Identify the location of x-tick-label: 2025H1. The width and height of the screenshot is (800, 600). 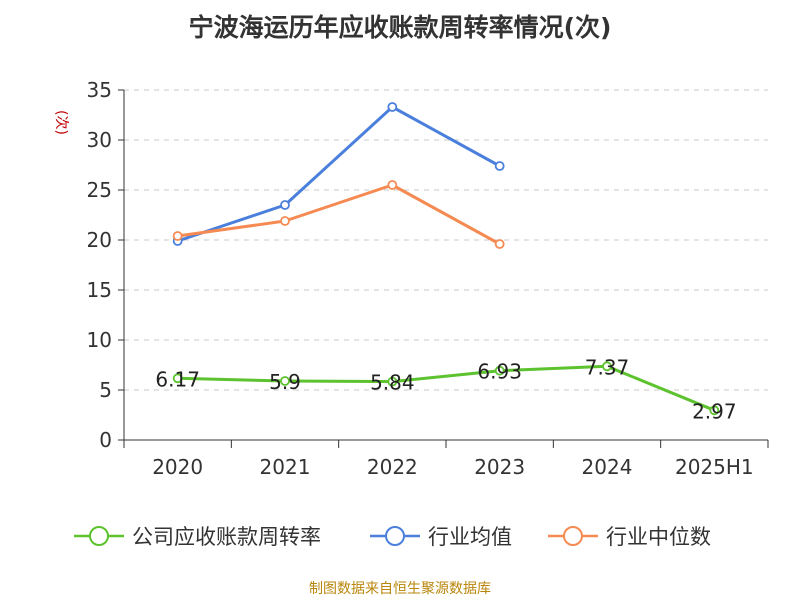
(714, 467).